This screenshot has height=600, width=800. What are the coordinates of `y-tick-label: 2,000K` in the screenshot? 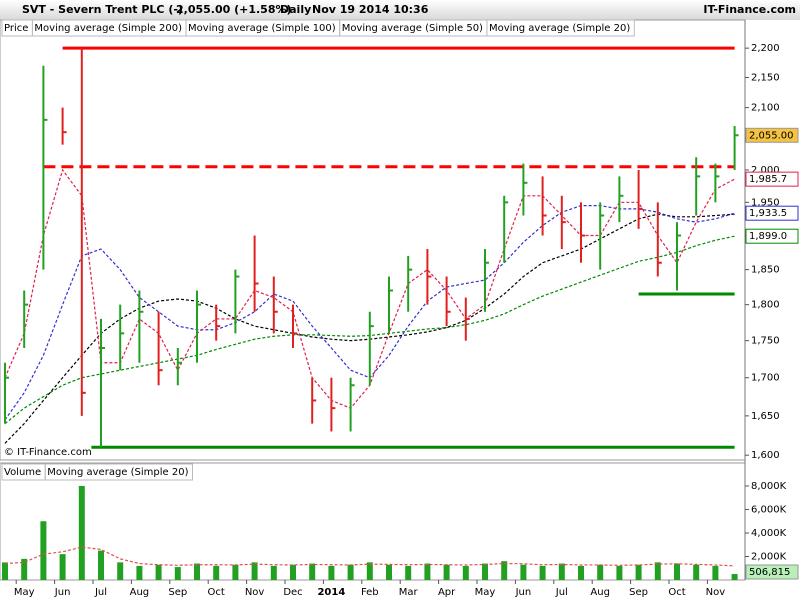 It's located at (769, 556).